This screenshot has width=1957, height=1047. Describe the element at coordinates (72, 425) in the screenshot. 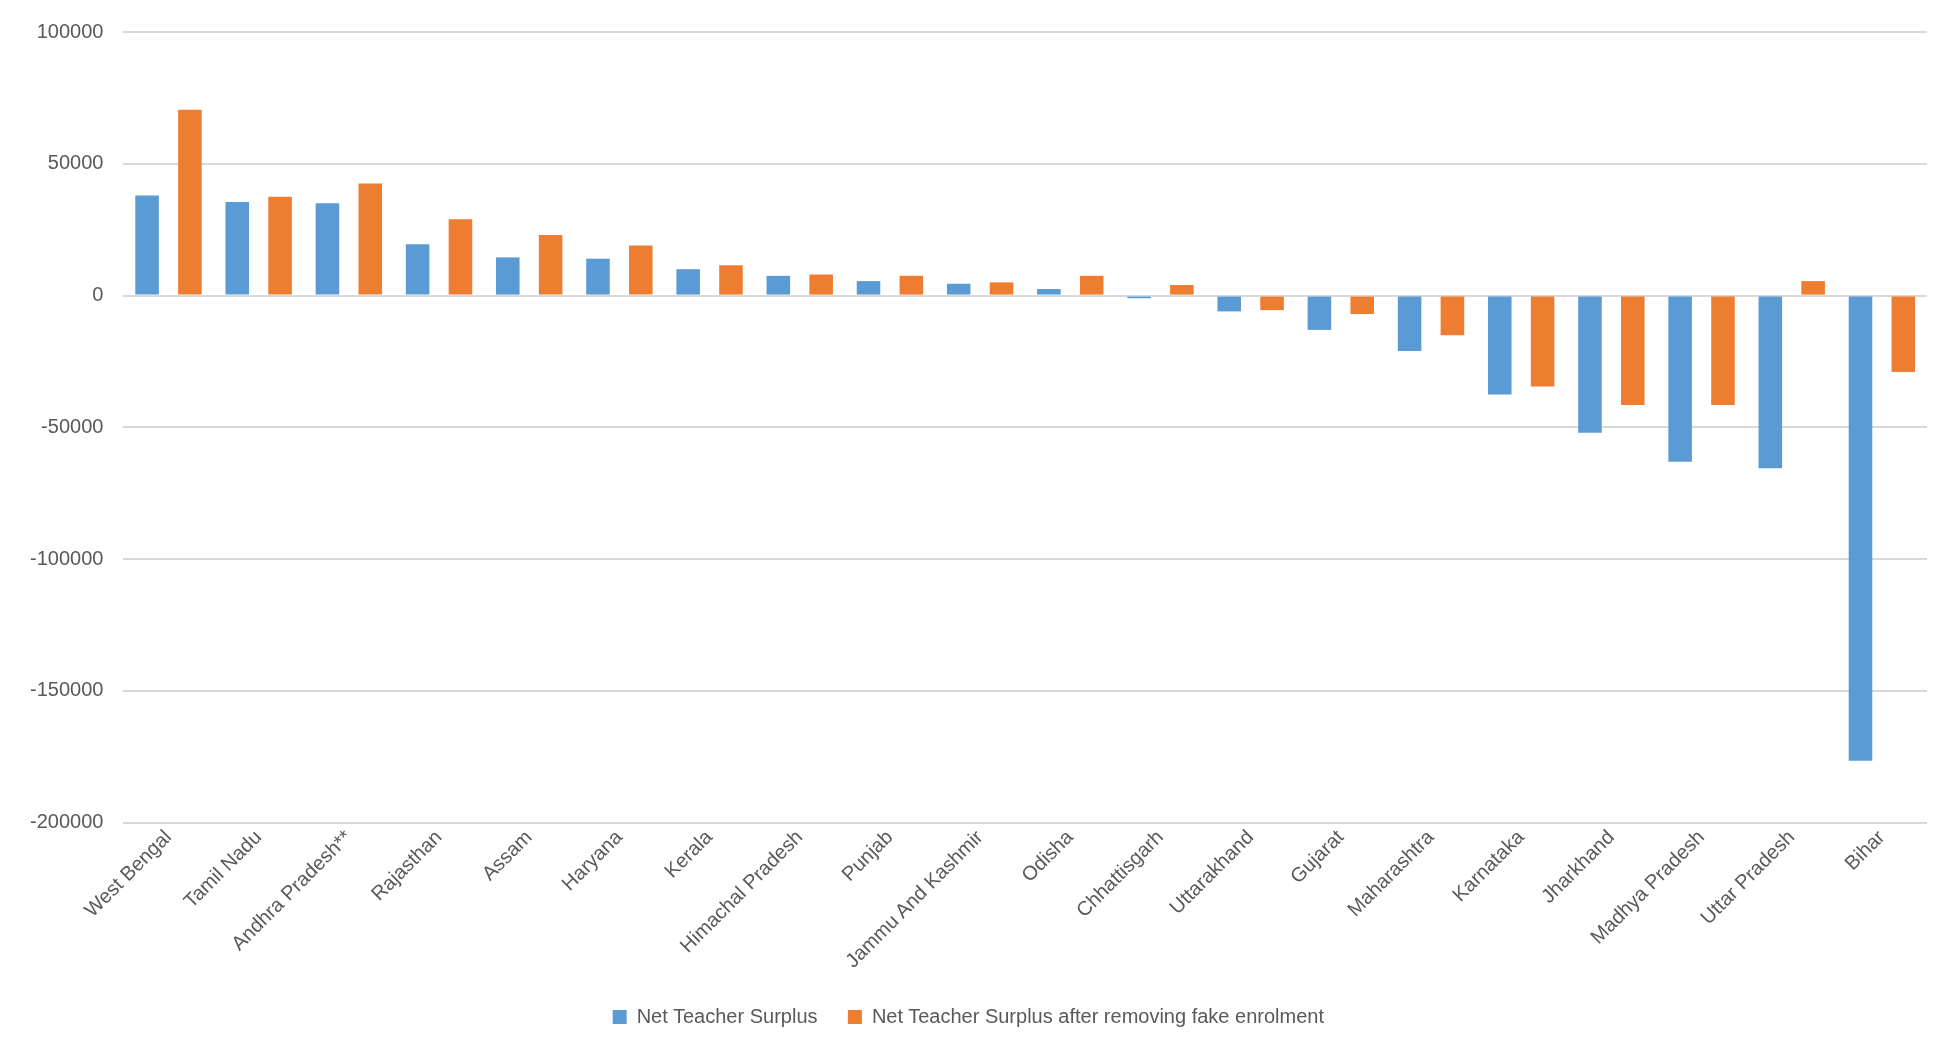

I see `y-tick-label: -50000` at that location.